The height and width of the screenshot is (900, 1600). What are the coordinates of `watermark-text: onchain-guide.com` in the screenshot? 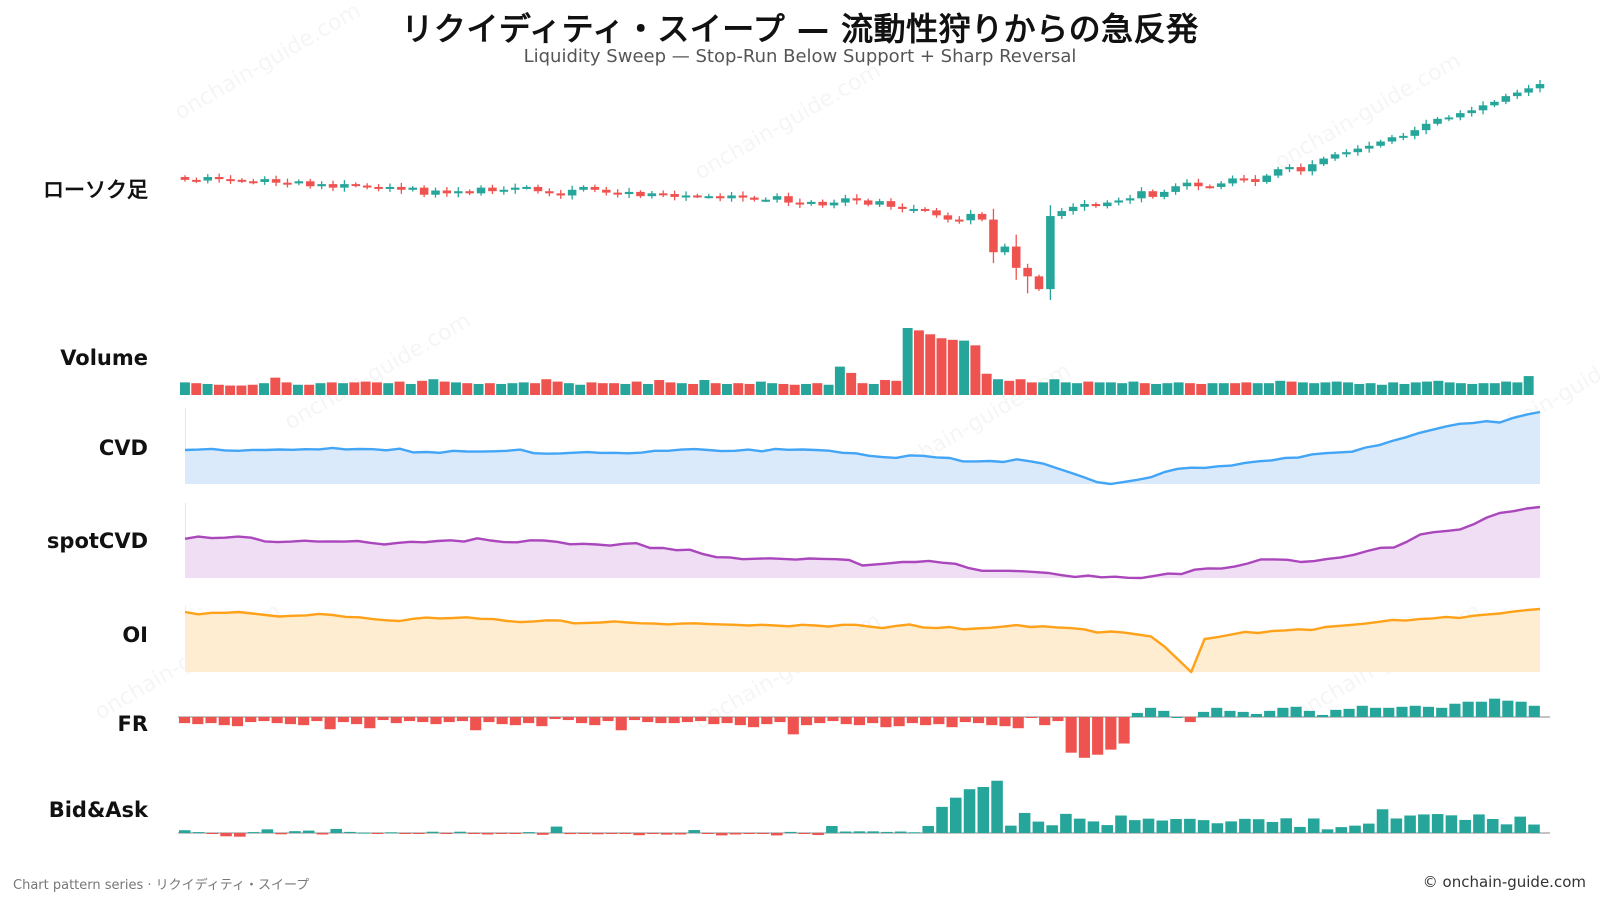 It's located at (788, 121).